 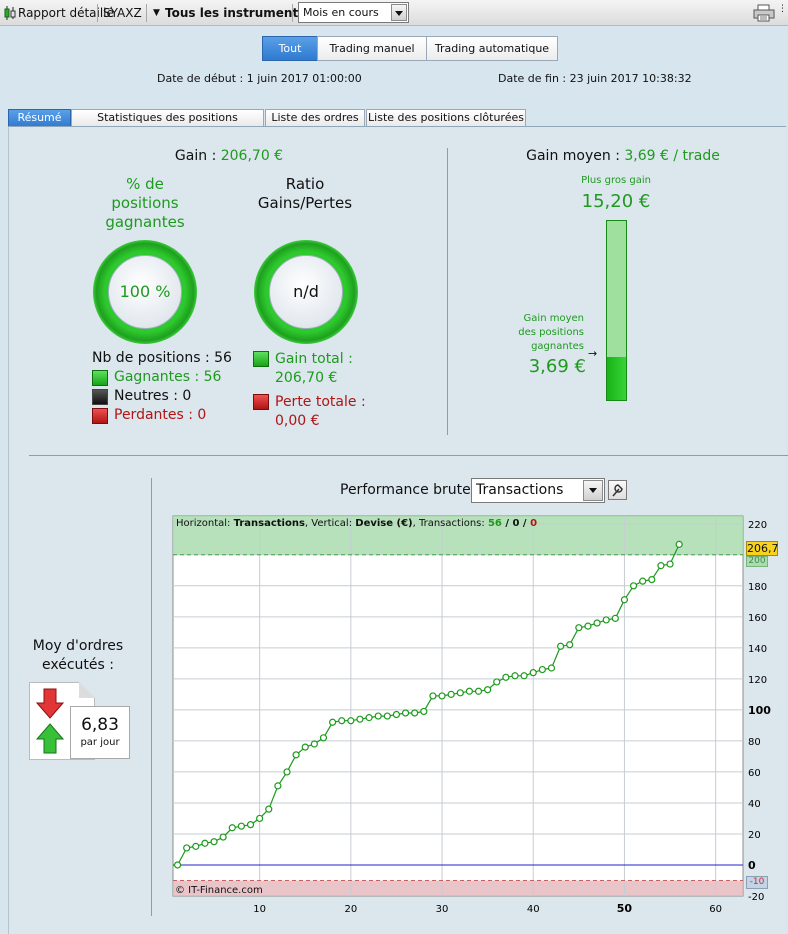 I want to click on upper-zone, so click(x=458, y=535).